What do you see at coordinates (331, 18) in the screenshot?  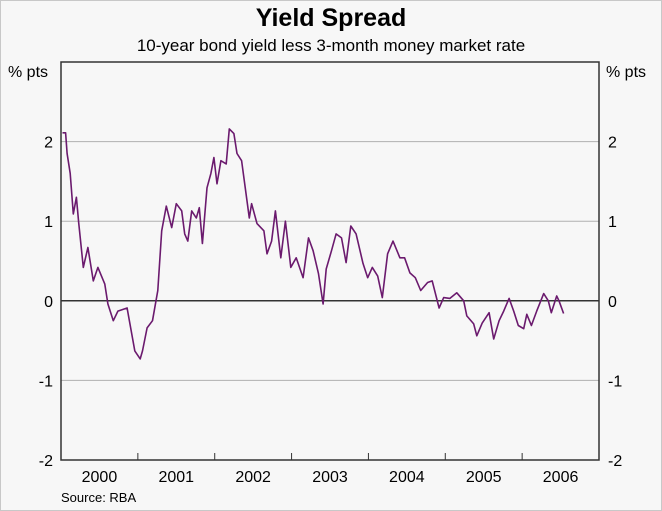 I see `chart-title: Yield Spread` at bounding box center [331, 18].